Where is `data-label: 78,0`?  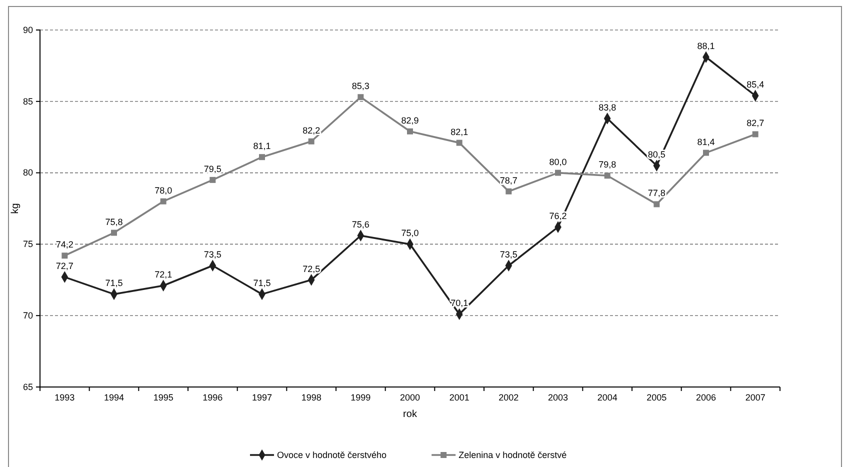
data-label: 78,0 is located at coordinates (163, 190).